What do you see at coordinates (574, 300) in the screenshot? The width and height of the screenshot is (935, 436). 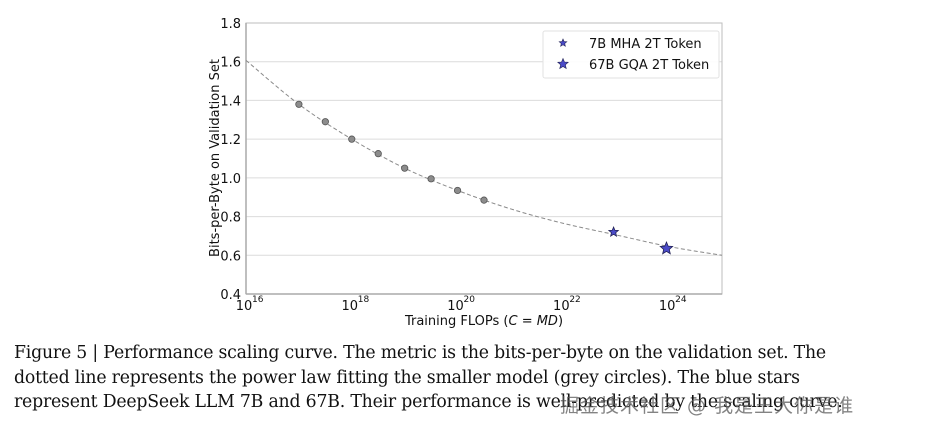 I see `x-tick-exponent: 22` at bounding box center [574, 300].